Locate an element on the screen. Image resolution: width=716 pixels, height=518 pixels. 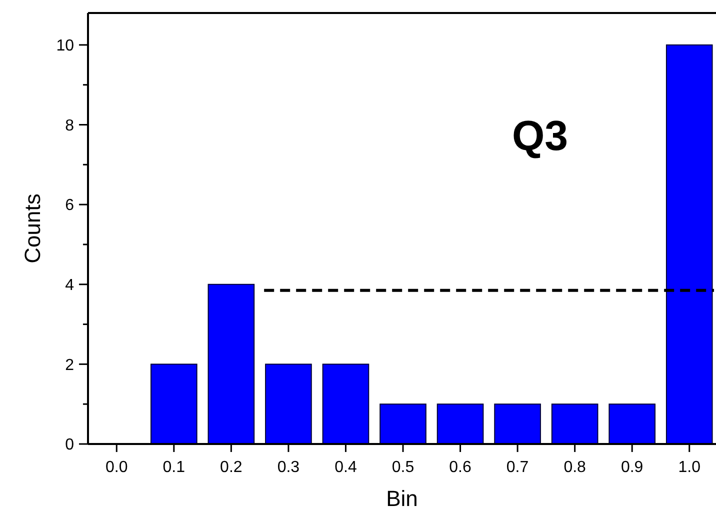
y-tick-label: 8 is located at coordinates (69, 125).